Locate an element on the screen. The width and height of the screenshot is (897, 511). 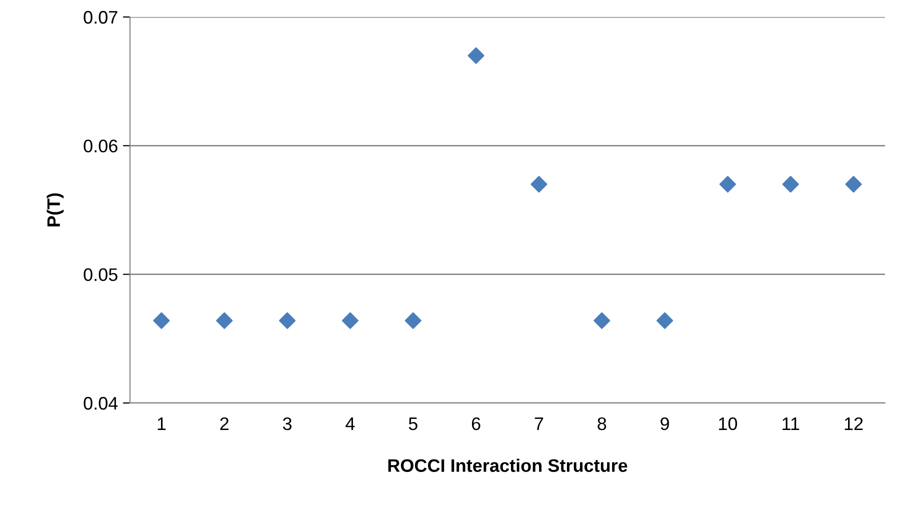
y-tick-label: 0.07 is located at coordinates (101, 17).